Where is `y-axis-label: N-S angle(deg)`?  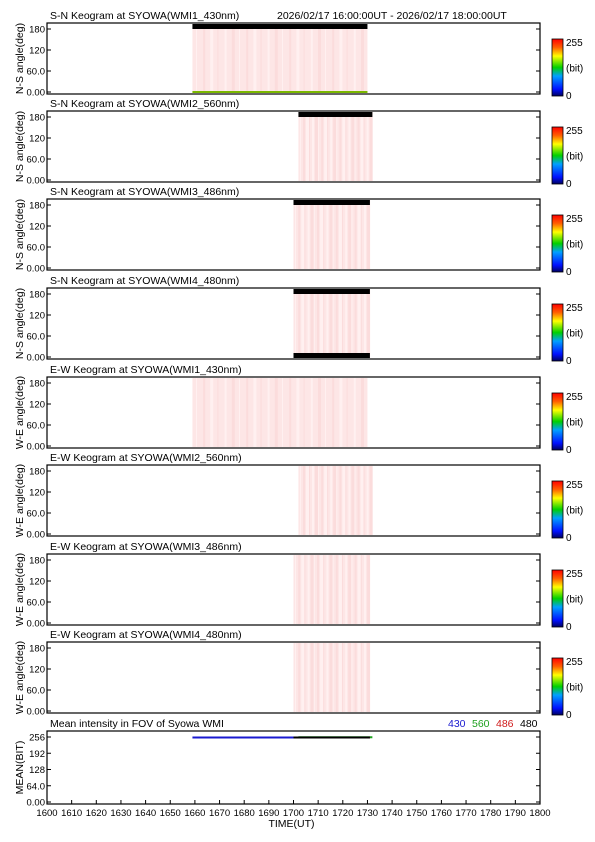 y-axis-label: N-S angle(deg) is located at coordinates (20, 234).